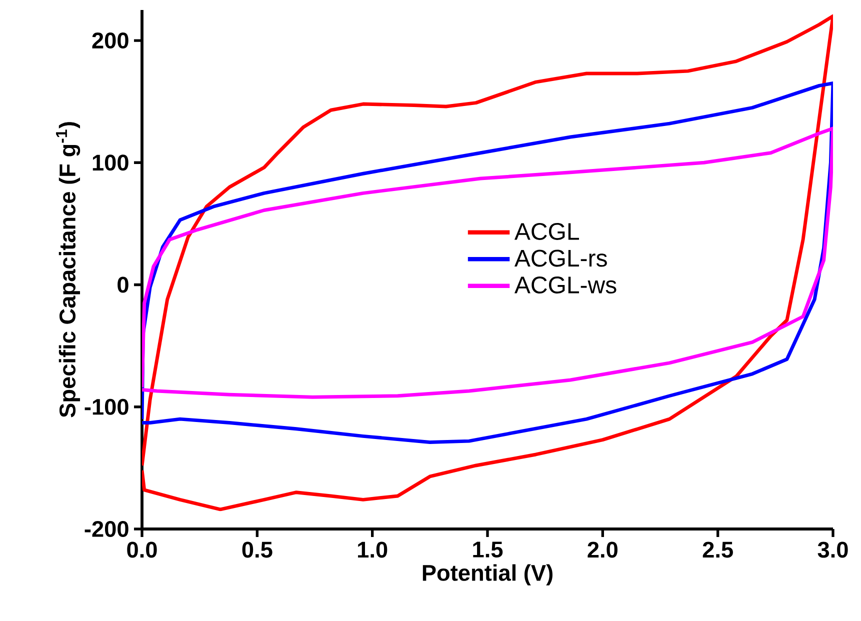  Describe the element at coordinates (560, 258) in the screenshot. I see `legend-label: ACGL-rs` at that location.